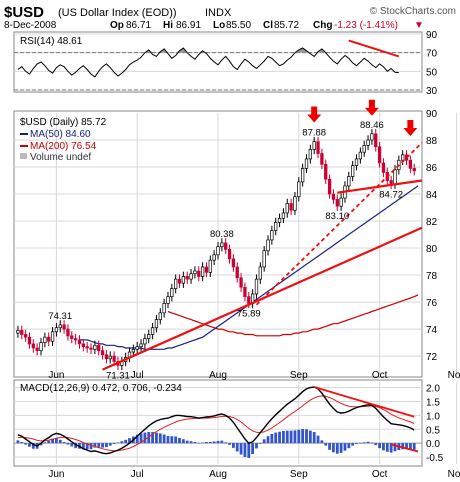  I want to click on change-label: Chg, so click(322, 25).